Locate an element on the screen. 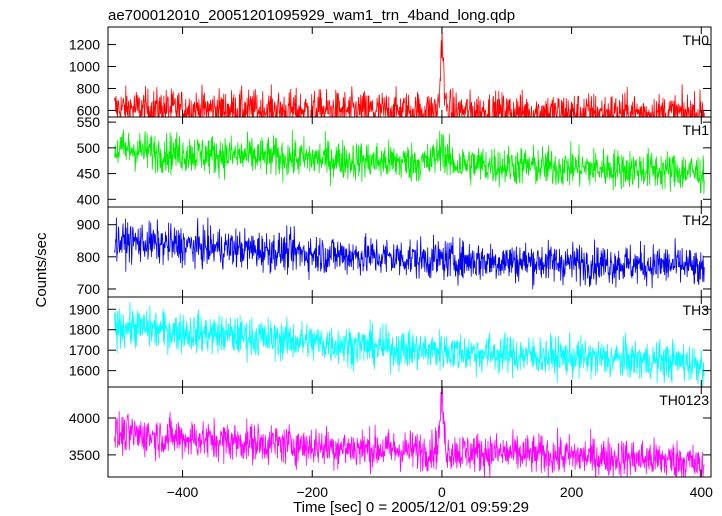 The height and width of the screenshot is (516, 722). panel-label-th3: TH3 is located at coordinates (696, 310).